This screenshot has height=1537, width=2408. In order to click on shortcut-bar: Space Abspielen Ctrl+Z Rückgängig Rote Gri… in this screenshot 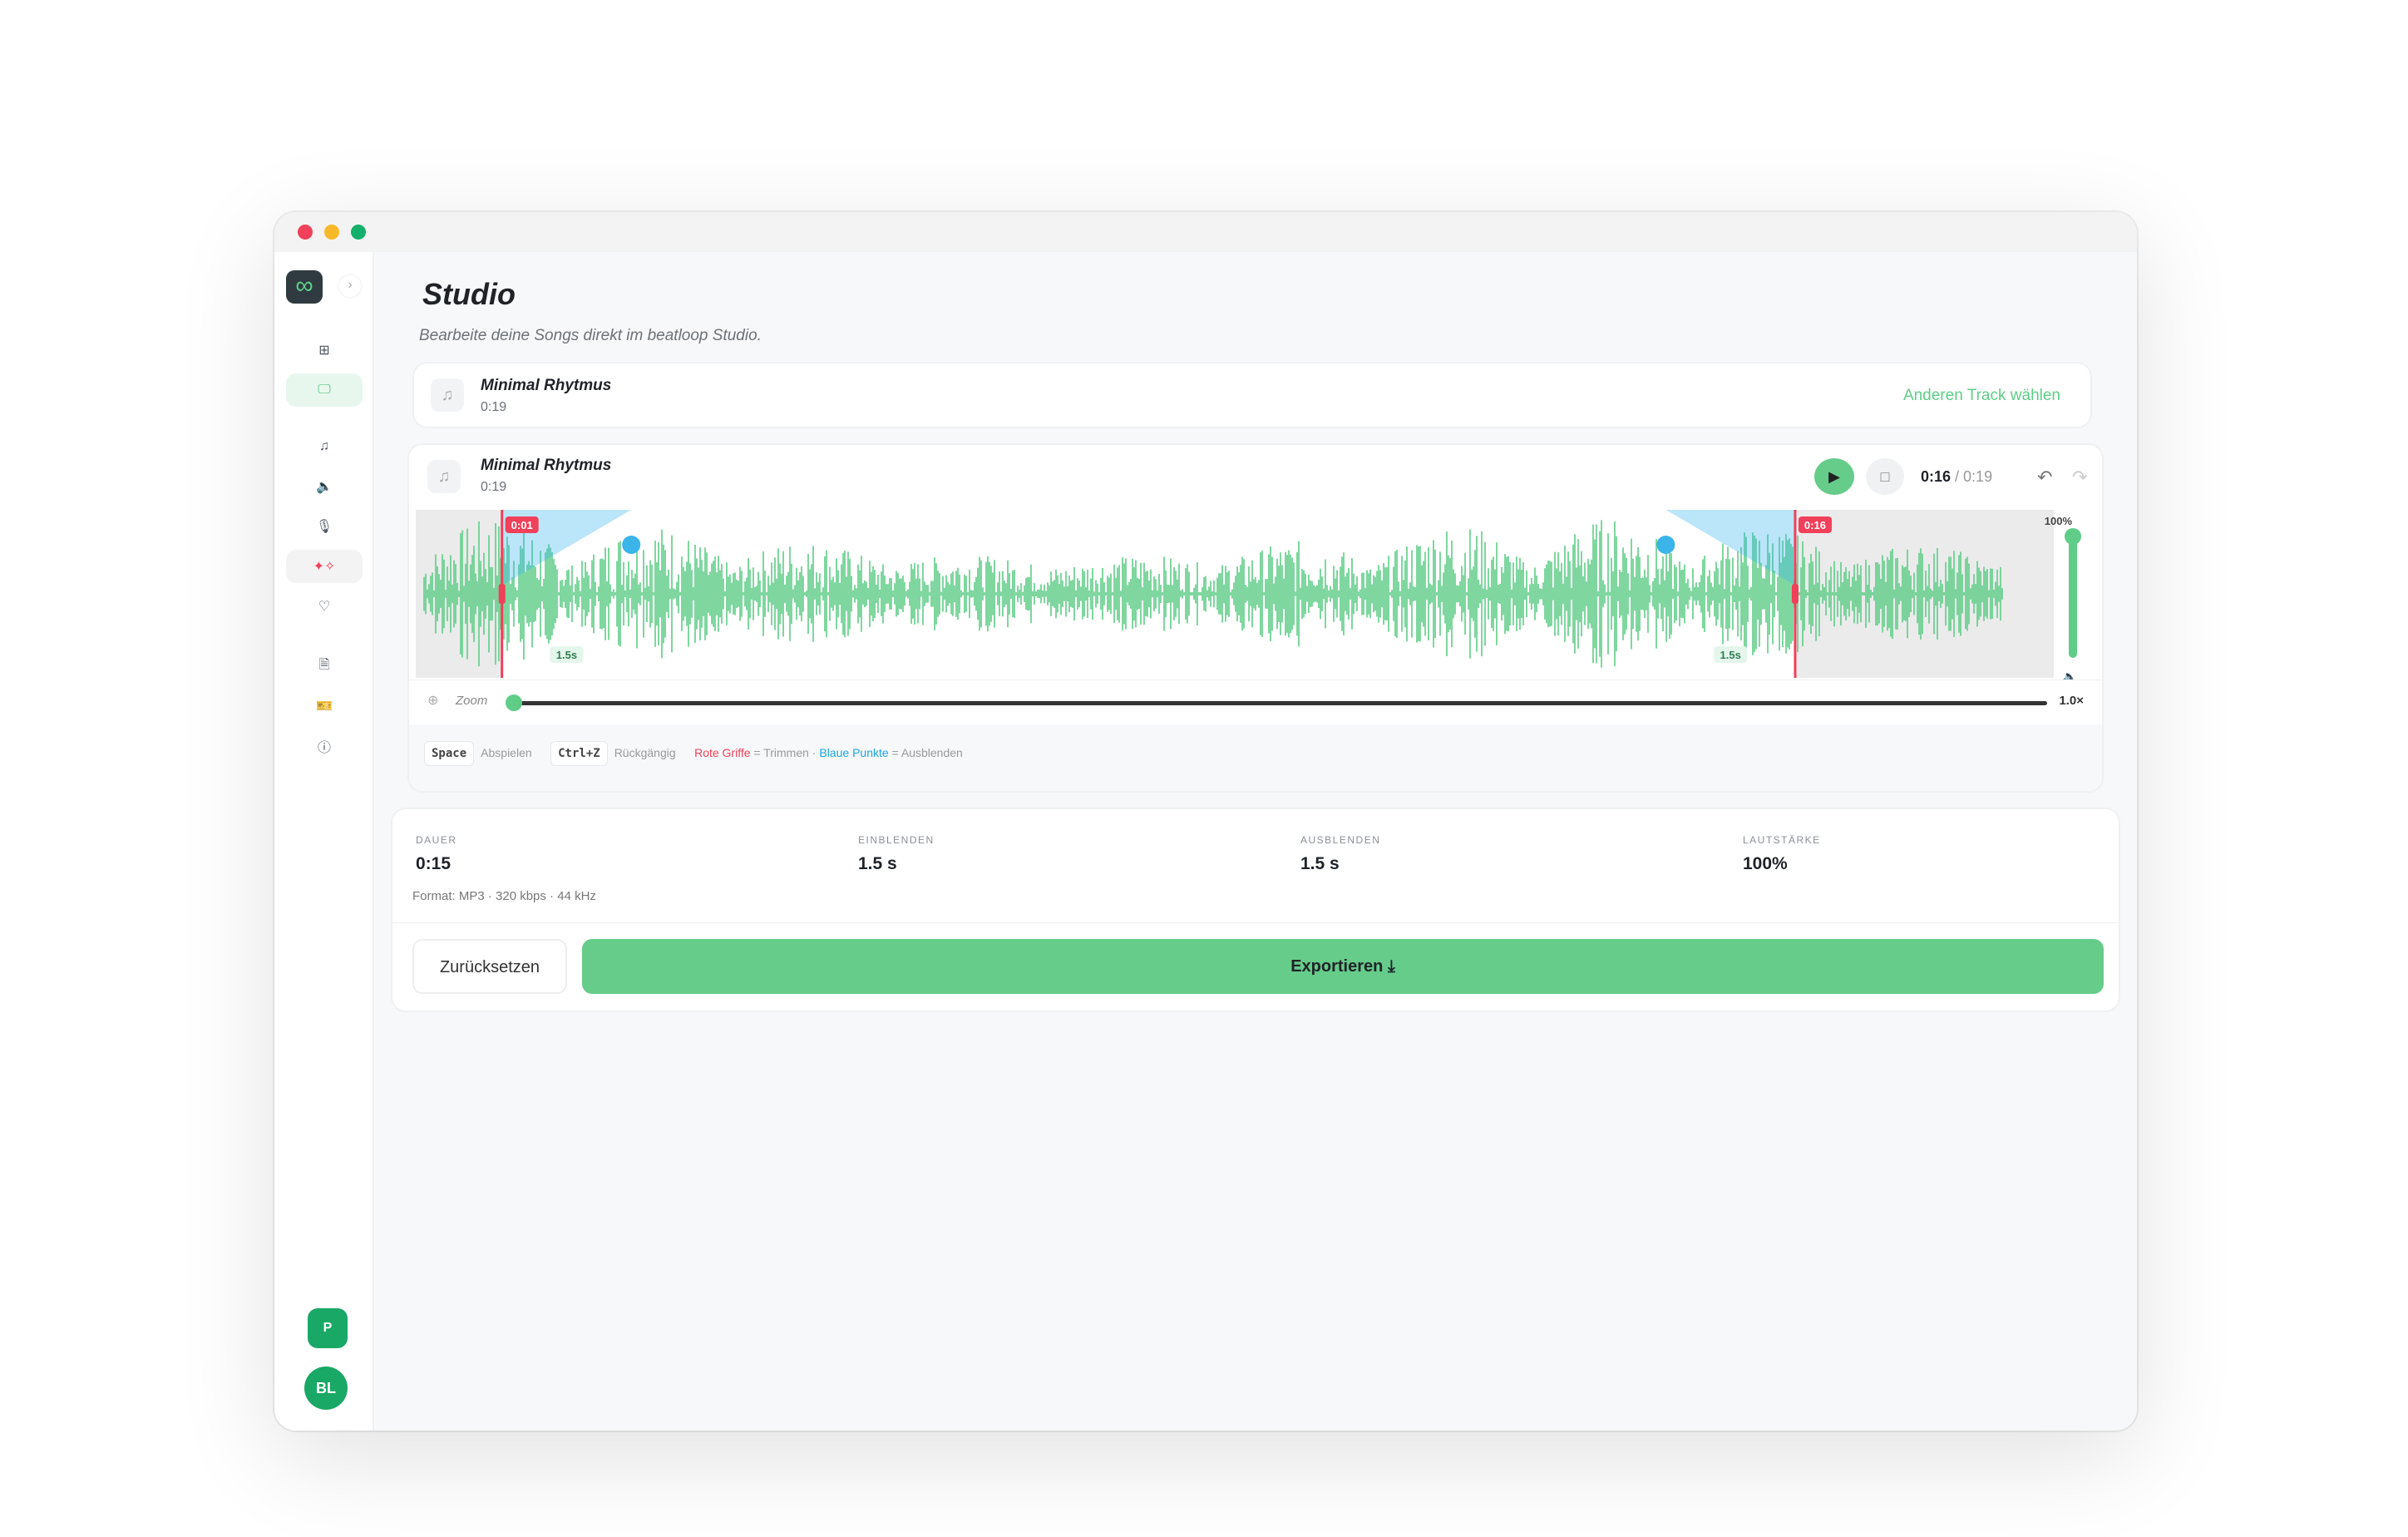, I will do `click(1256, 758)`.